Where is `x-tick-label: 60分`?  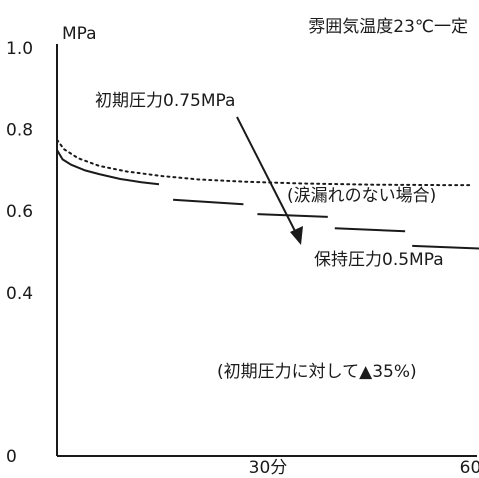 x-tick-label: 60分 is located at coordinates (469, 468).